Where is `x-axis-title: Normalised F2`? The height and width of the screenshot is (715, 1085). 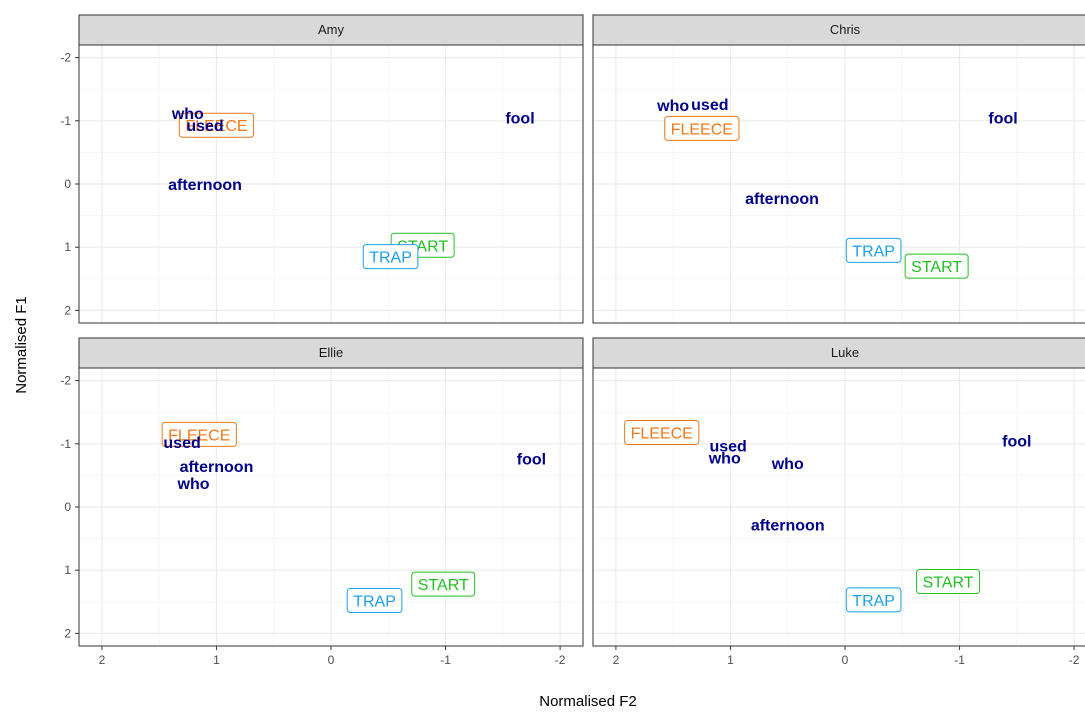
x-axis-title: Normalised F2 is located at coordinates (588, 701).